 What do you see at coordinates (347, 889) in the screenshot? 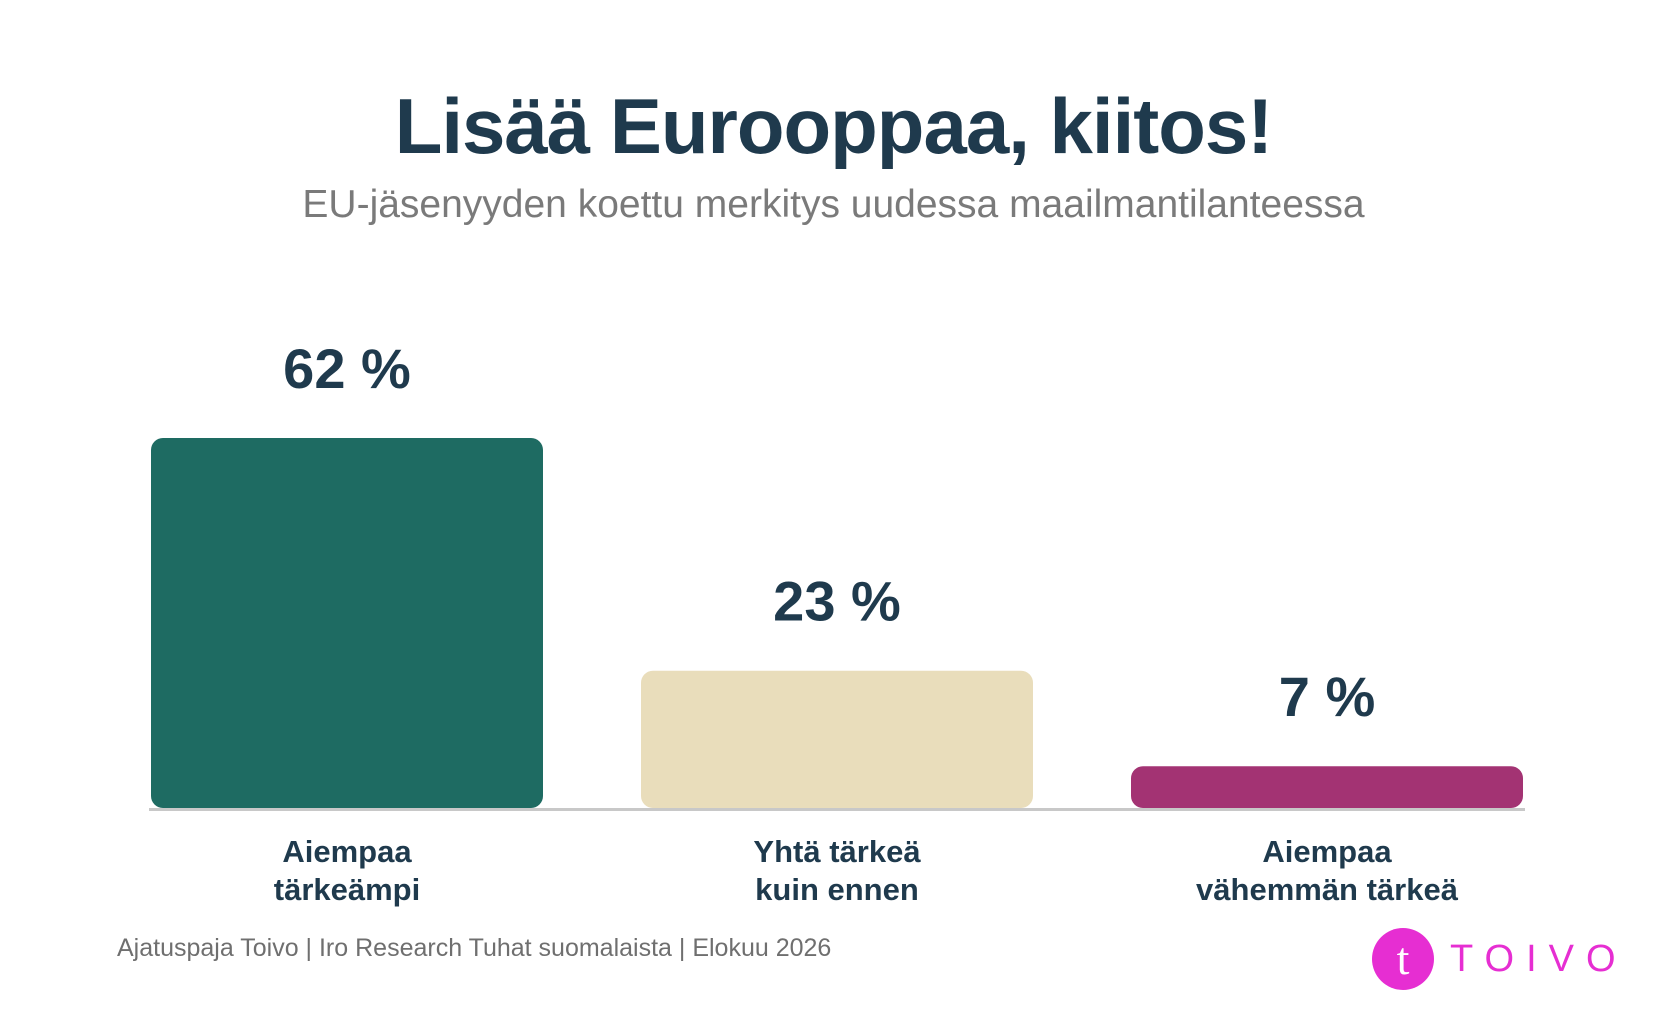
I see `category-label-1-line-2: tärkeämpi` at bounding box center [347, 889].